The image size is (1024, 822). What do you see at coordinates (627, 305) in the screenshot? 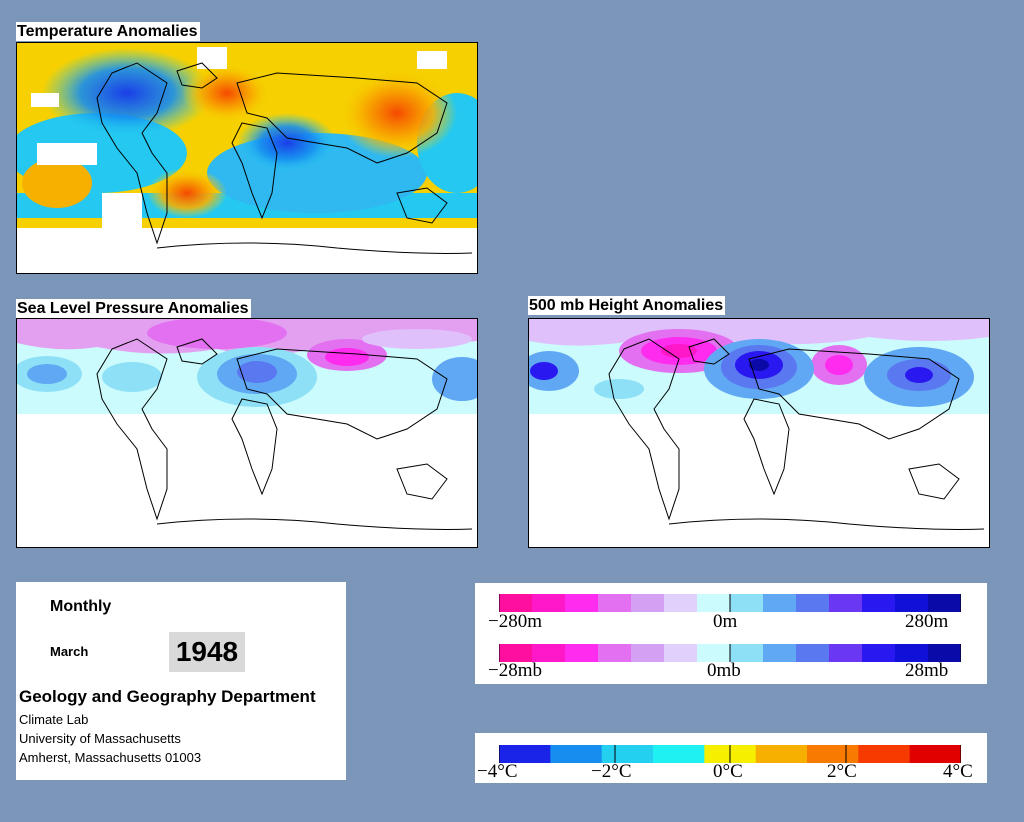
I see `height-map-title: 500 mb Height Anomalies` at bounding box center [627, 305].